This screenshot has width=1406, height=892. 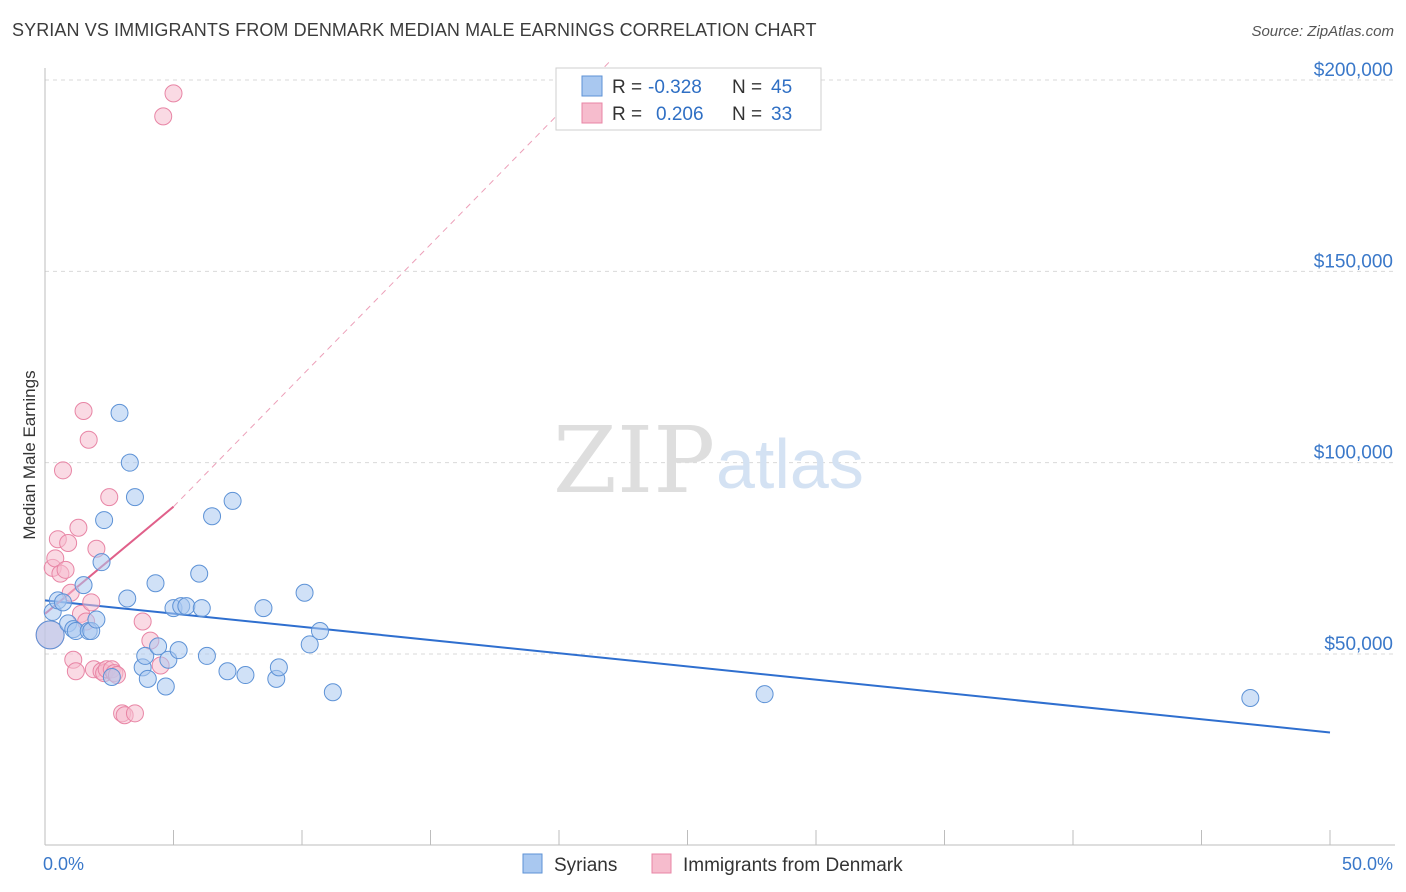 What do you see at coordinates (1353, 70) in the screenshot?
I see `y-tick-label: $200,000` at bounding box center [1353, 70].